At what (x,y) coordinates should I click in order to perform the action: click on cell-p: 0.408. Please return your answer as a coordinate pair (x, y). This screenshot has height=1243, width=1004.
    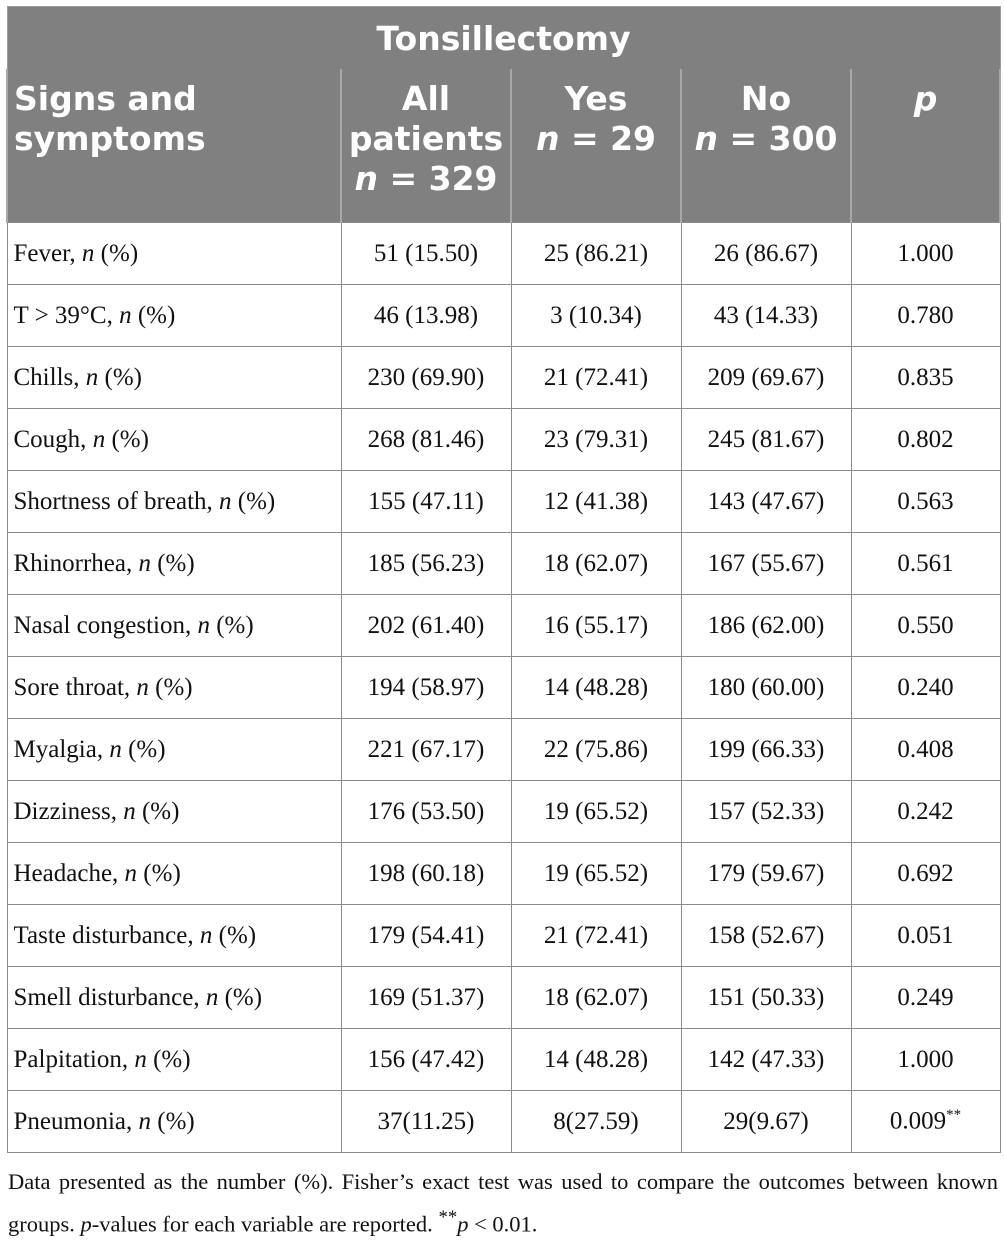
    Looking at the image, I should click on (925, 749).